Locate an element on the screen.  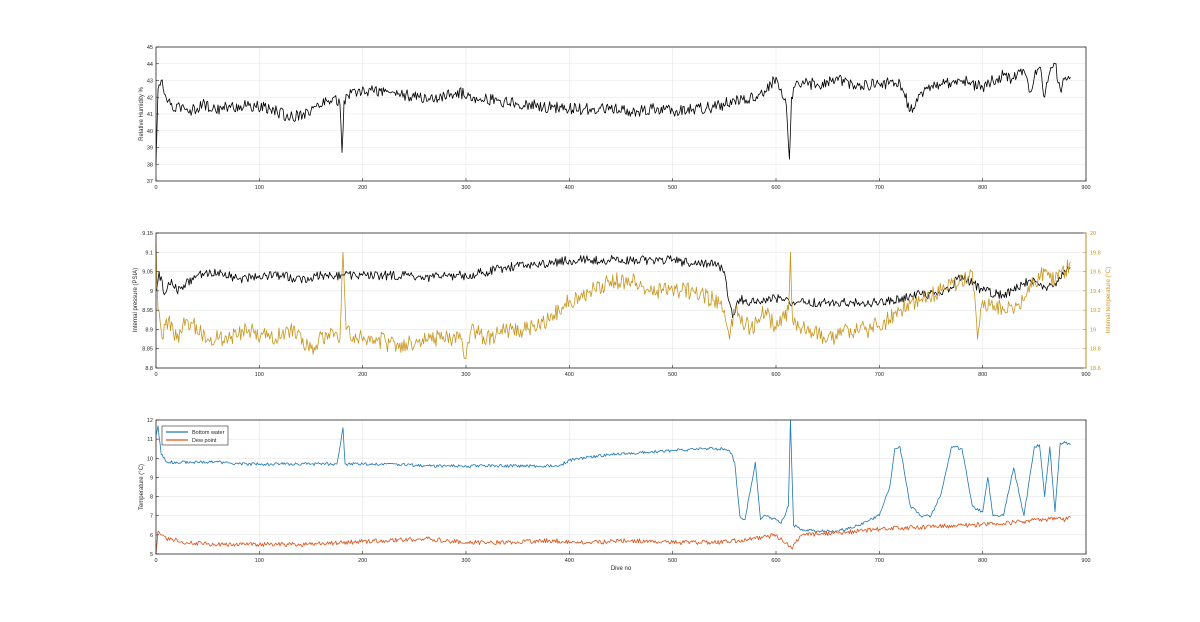
humidity-ytick-label: 42 is located at coordinates (150, 98).